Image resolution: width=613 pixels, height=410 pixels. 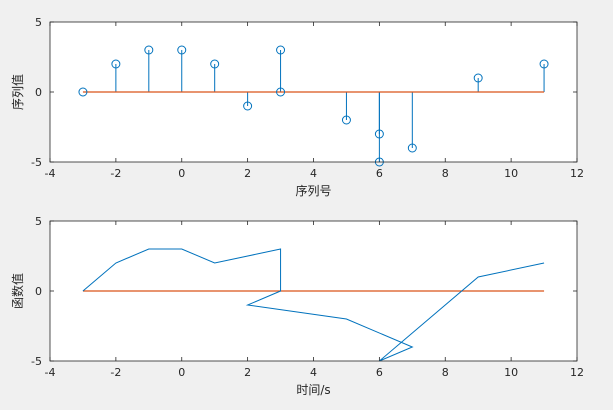 I want to click on x-axis-label: 时间/s, so click(x=313, y=390).